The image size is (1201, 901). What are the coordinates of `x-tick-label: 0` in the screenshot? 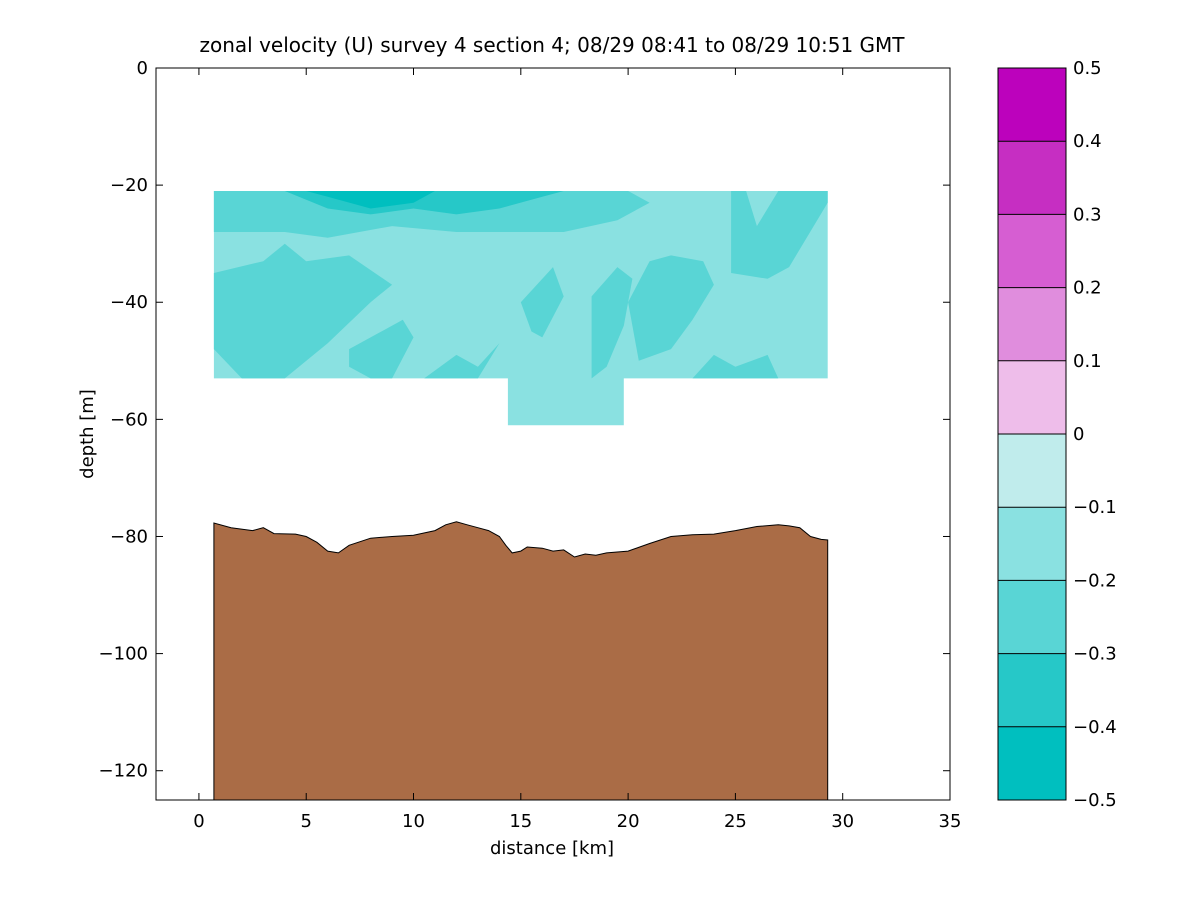 It's located at (198, 821).